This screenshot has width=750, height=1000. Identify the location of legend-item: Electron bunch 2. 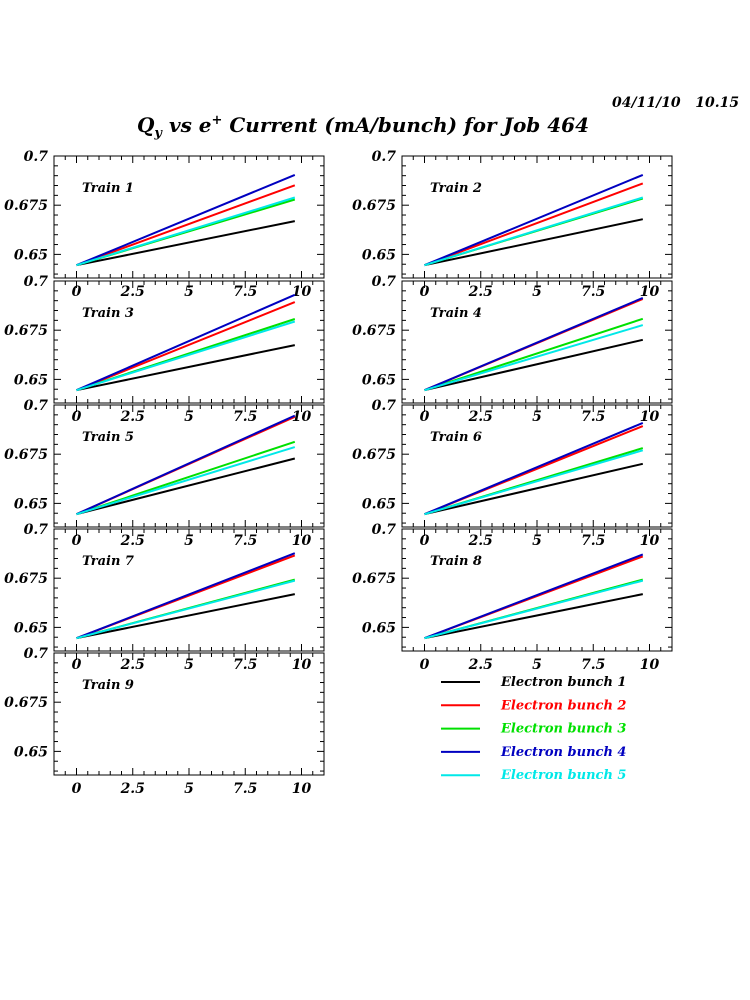
(533, 705).